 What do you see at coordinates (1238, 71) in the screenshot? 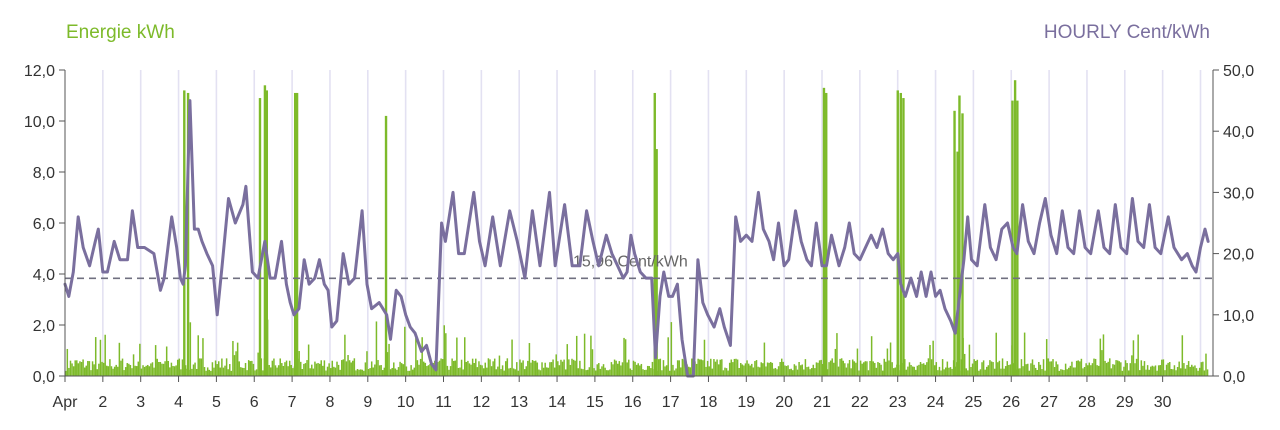
I see `right-tick-label: 50,0` at bounding box center [1238, 71].